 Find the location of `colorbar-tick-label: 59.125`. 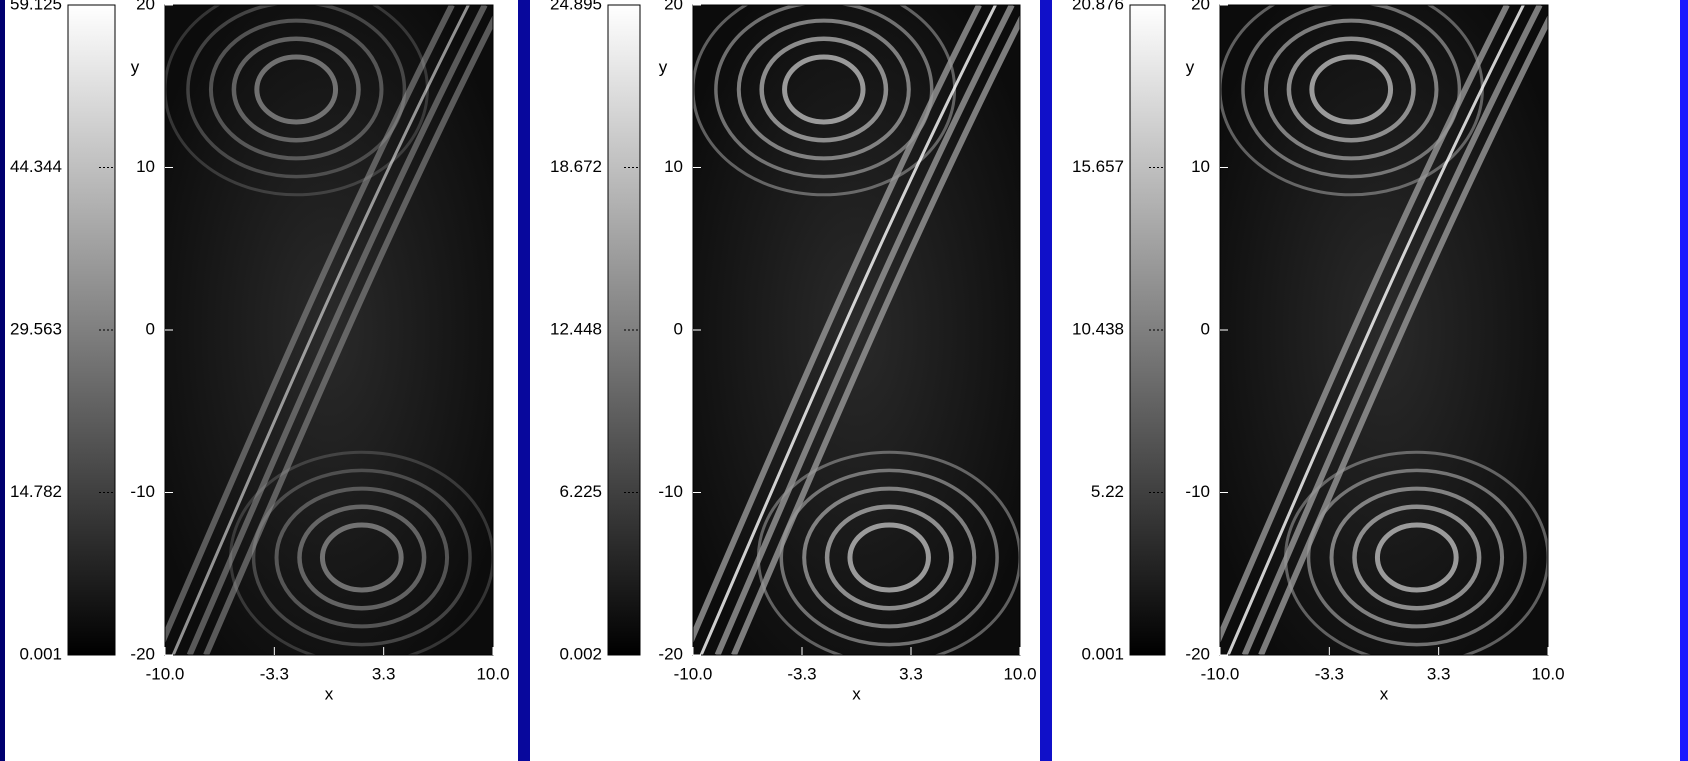

colorbar-tick-label: 59.125 is located at coordinates (36, 6).